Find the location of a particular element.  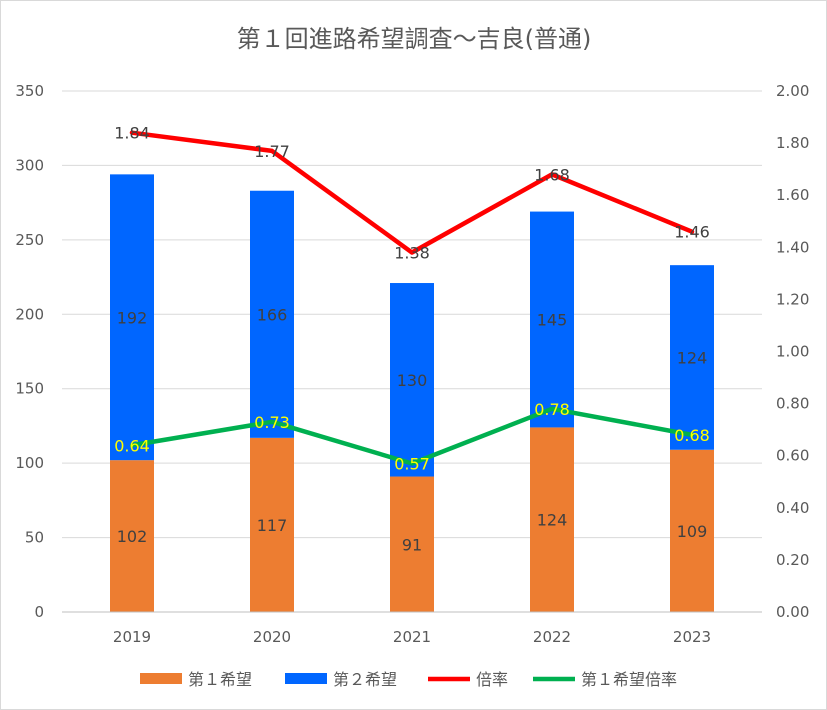

line-value-label: 1.38 is located at coordinates (412, 253).